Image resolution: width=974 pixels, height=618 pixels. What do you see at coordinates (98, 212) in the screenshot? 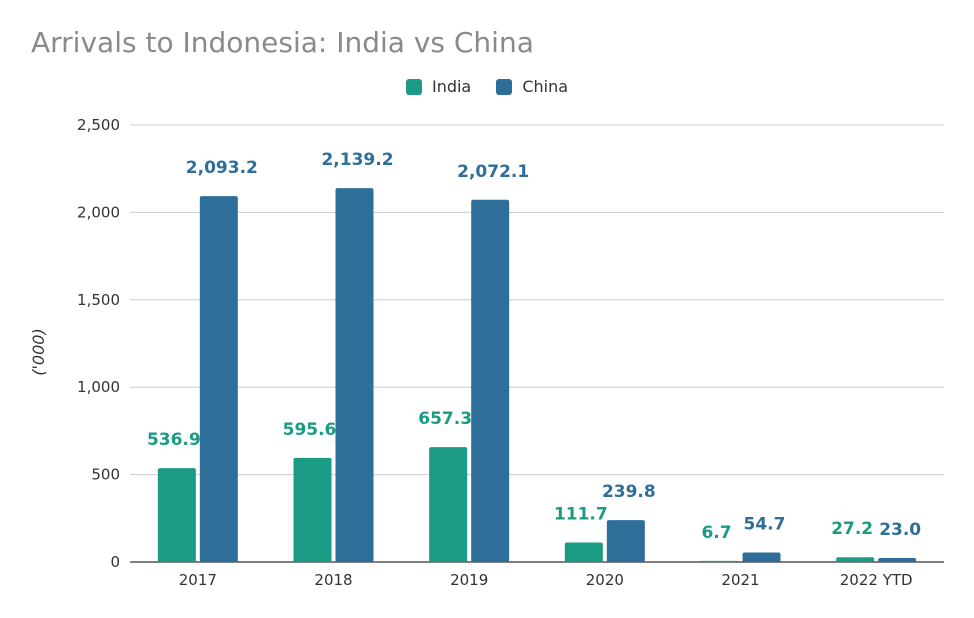
I see `y-tick-label: 2,000` at bounding box center [98, 212].